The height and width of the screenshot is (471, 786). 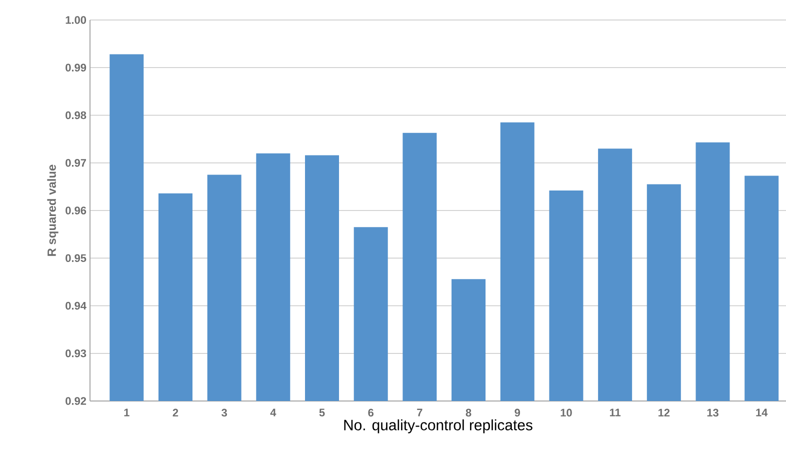 I want to click on y-tick-label: 1.00, so click(x=76, y=20).